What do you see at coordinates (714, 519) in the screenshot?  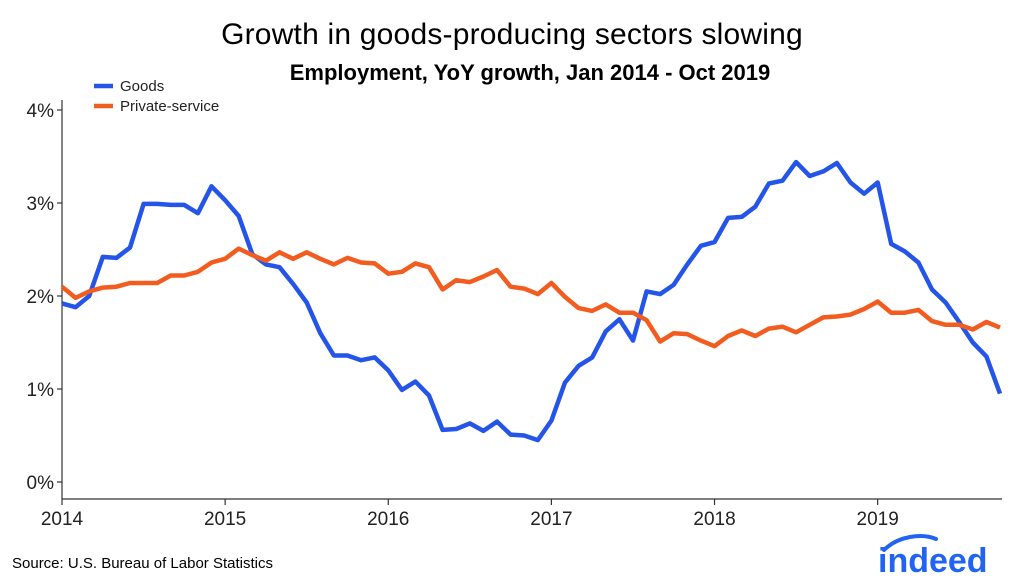 I see `x-tick-label: 2018` at bounding box center [714, 519].